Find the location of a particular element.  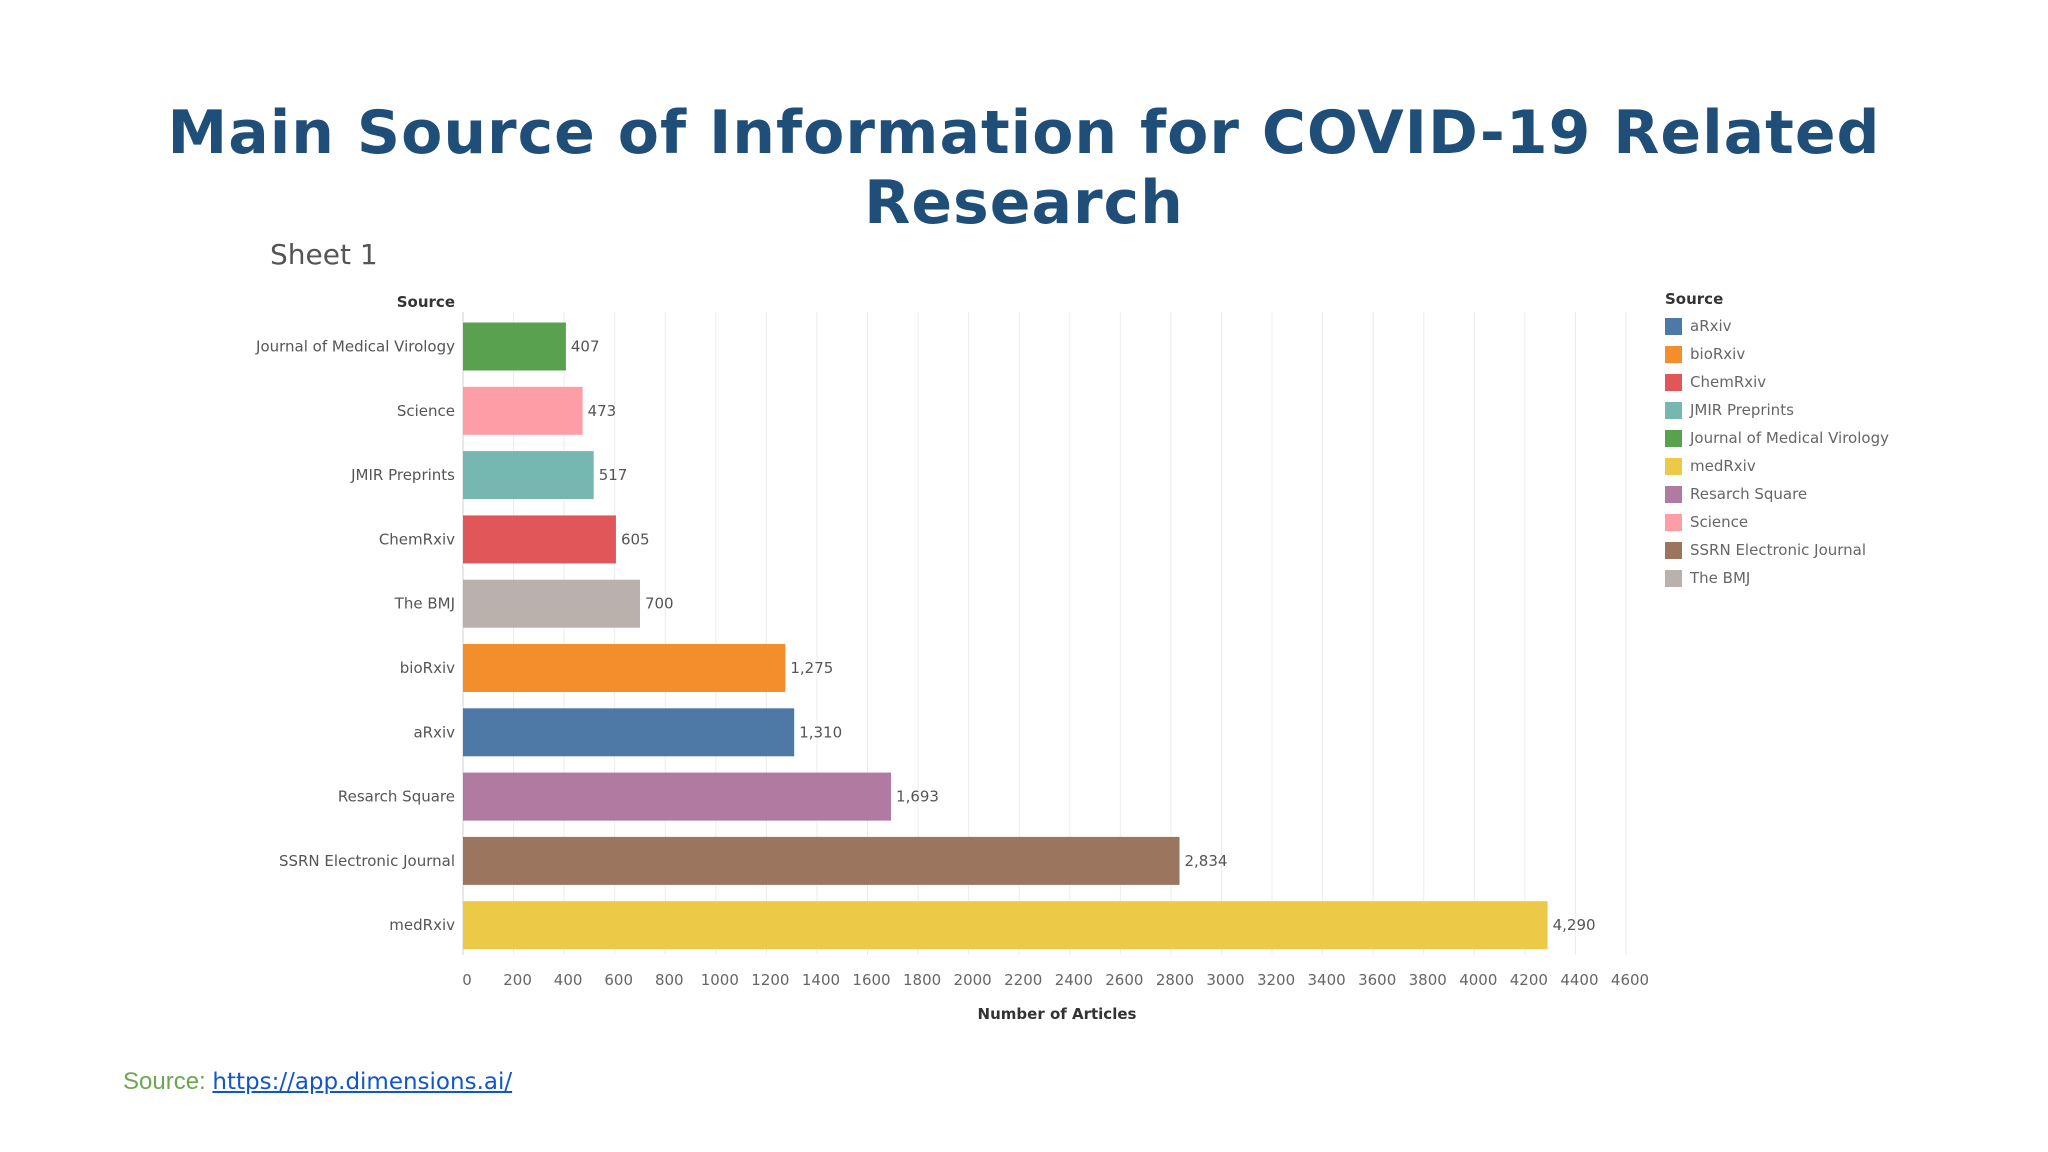

x-tick-label: 800 is located at coordinates (669, 980).